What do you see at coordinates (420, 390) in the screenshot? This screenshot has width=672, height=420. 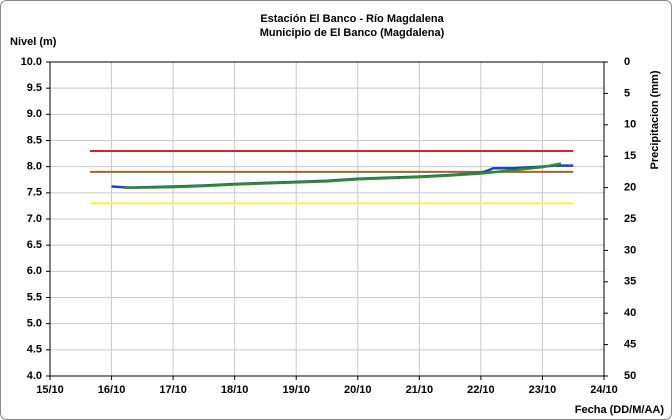 I see `x-tick-label: 21/10` at bounding box center [420, 390].